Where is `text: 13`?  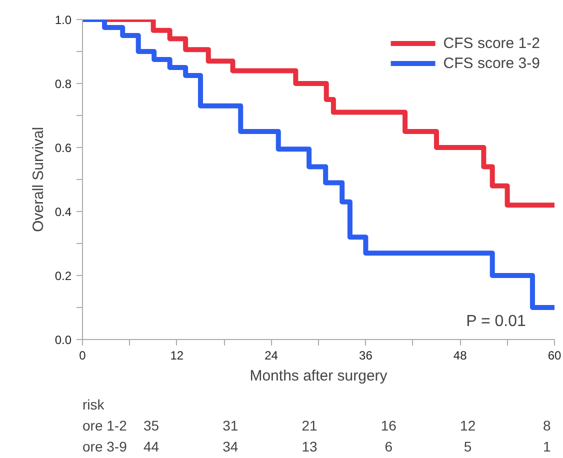
text: 13 is located at coordinates (310, 446).